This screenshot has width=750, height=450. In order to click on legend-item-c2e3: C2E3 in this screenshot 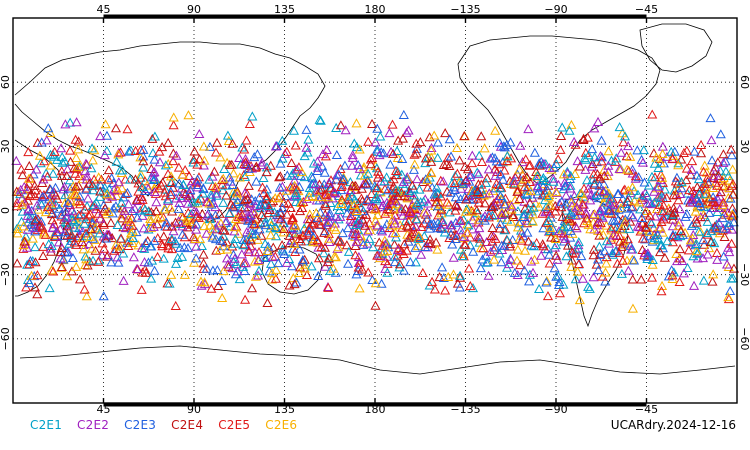, I will do `click(140, 425)`.